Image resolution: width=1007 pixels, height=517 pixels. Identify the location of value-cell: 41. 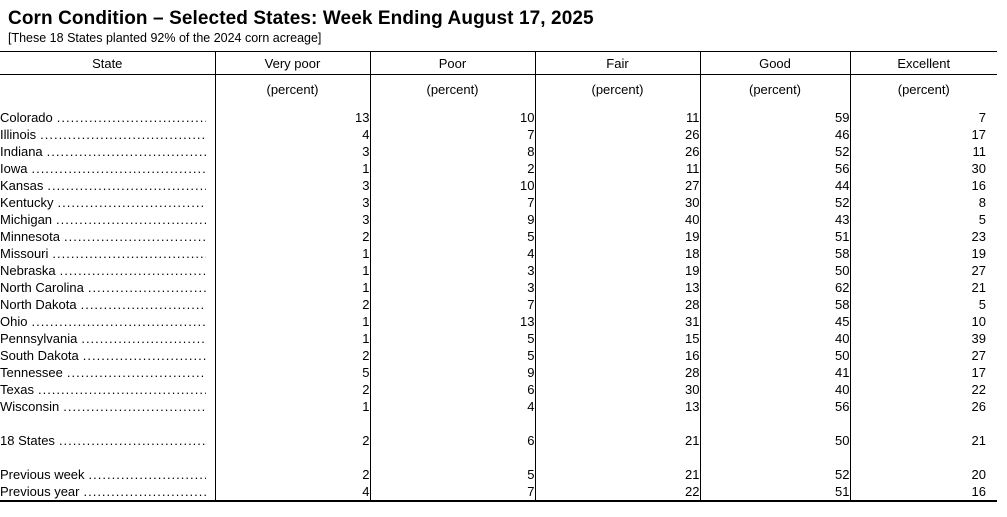
(774, 372).